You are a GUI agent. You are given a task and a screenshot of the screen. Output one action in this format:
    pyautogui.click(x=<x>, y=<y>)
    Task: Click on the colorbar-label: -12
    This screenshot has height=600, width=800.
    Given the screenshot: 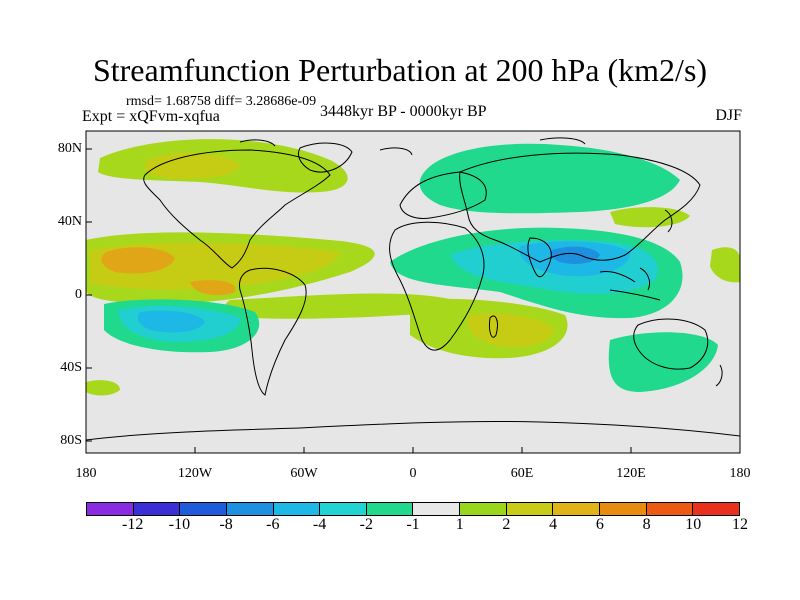 What is the action you would take?
    pyautogui.click(x=133, y=524)
    